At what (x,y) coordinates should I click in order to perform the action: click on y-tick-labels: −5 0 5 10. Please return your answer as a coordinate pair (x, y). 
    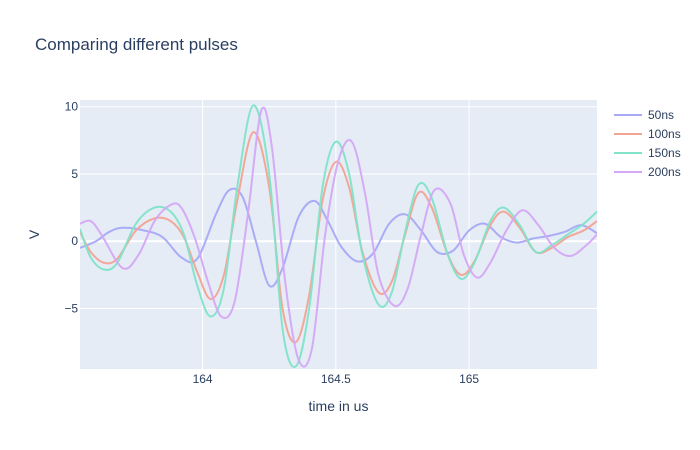
    Looking at the image, I should click on (71, 208).